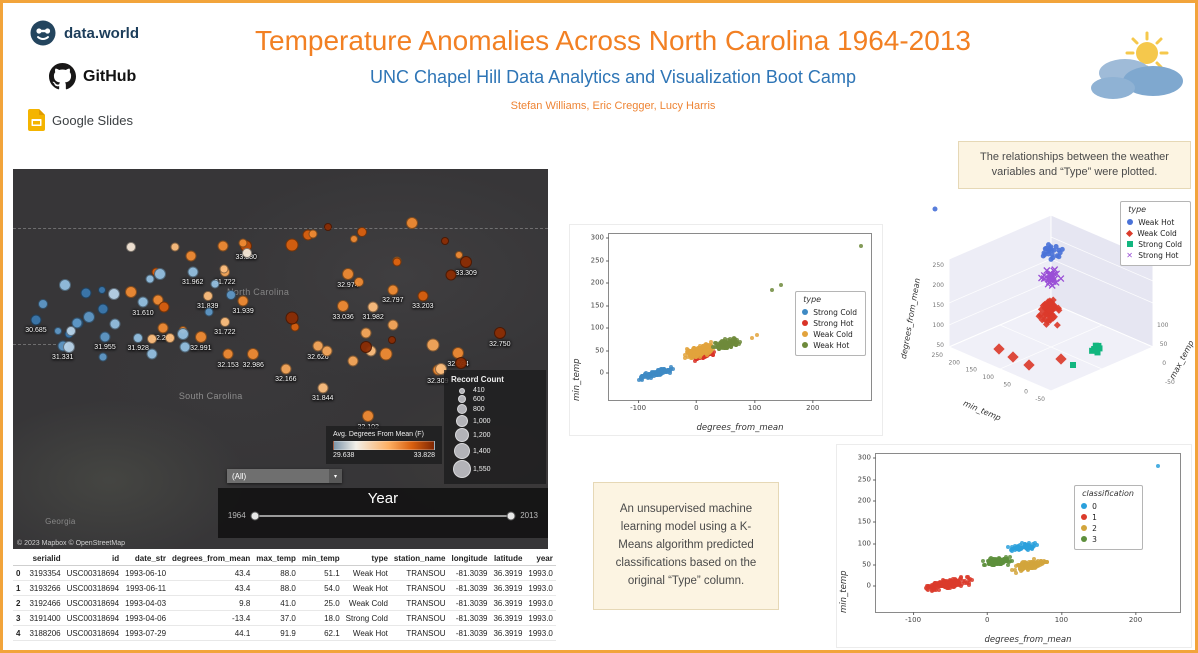  What do you see at coordinates (225, 333) in the screenshot?
I see `map-point-label: 31.722` at bounding box center [225, 333].